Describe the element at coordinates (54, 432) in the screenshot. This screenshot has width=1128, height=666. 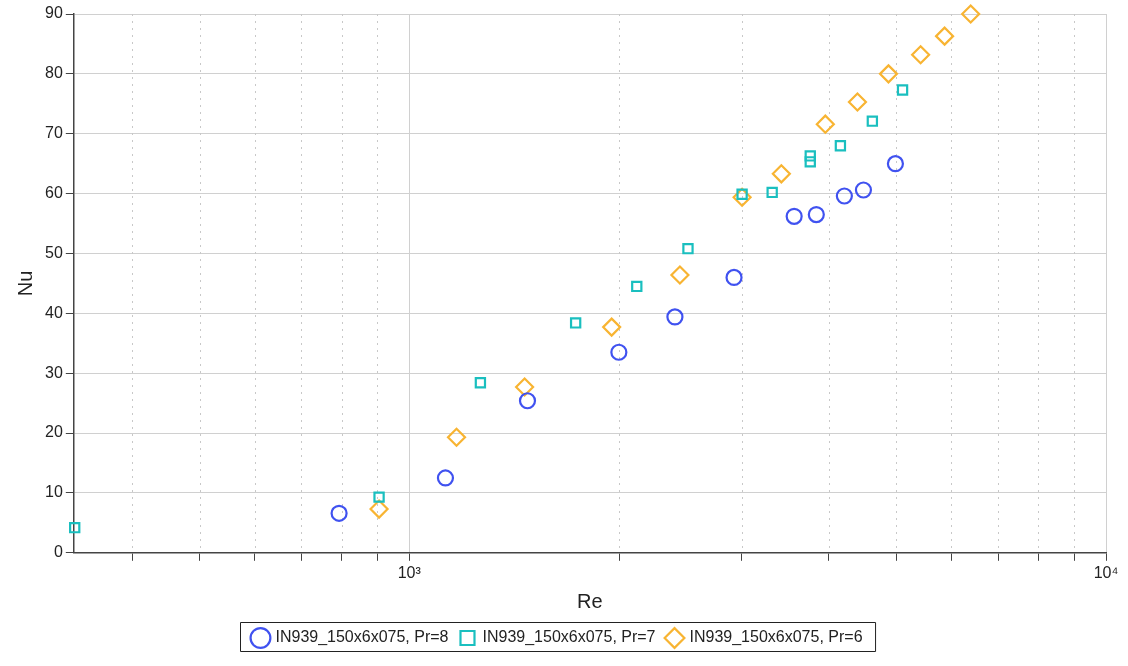
I see `y-tick-label: 20` at that location.